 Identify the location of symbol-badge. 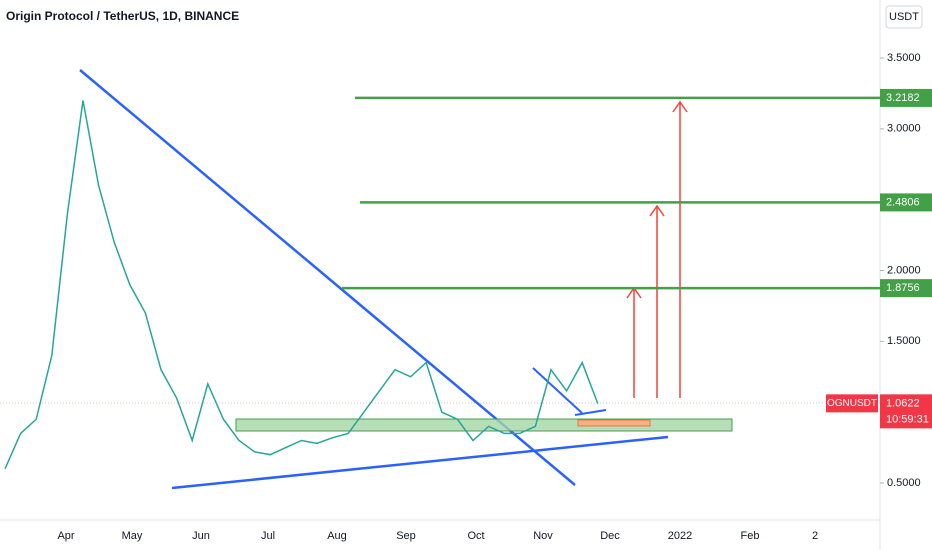
(852, 403).